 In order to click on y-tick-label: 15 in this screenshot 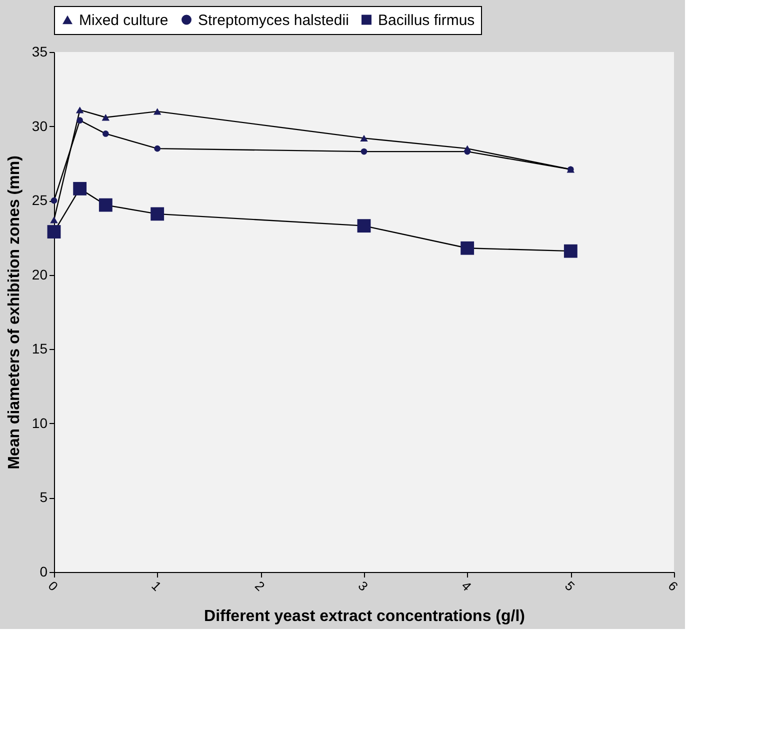, I will do `click(40, 348)`.